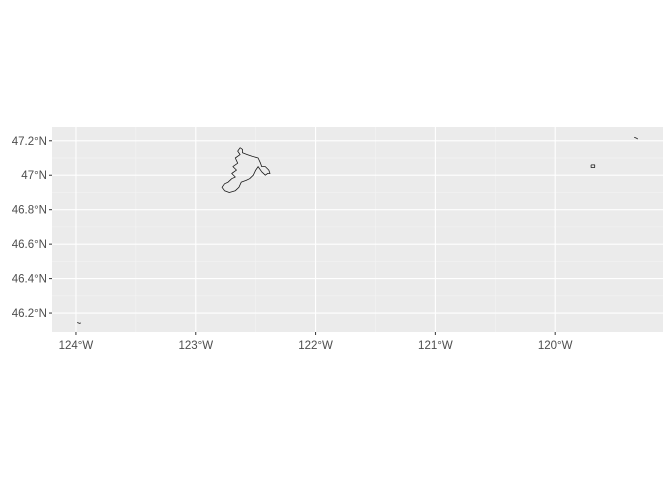  Describe the element at coordinates (315, 346) in the screenshot. I see `x-tick-label: 122°W` at that location.